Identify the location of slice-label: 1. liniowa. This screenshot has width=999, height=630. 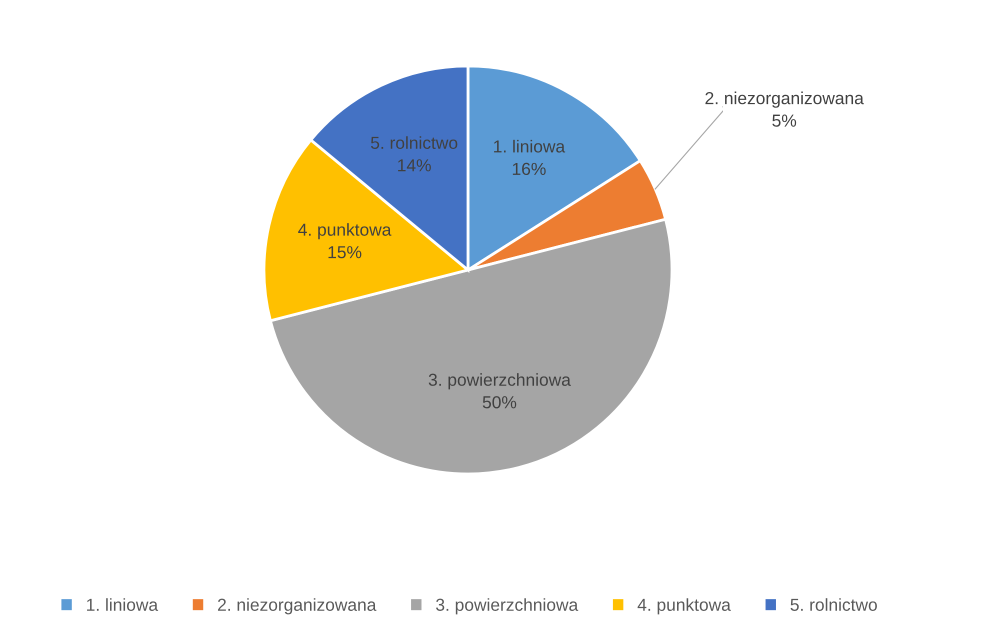
(530, 146).